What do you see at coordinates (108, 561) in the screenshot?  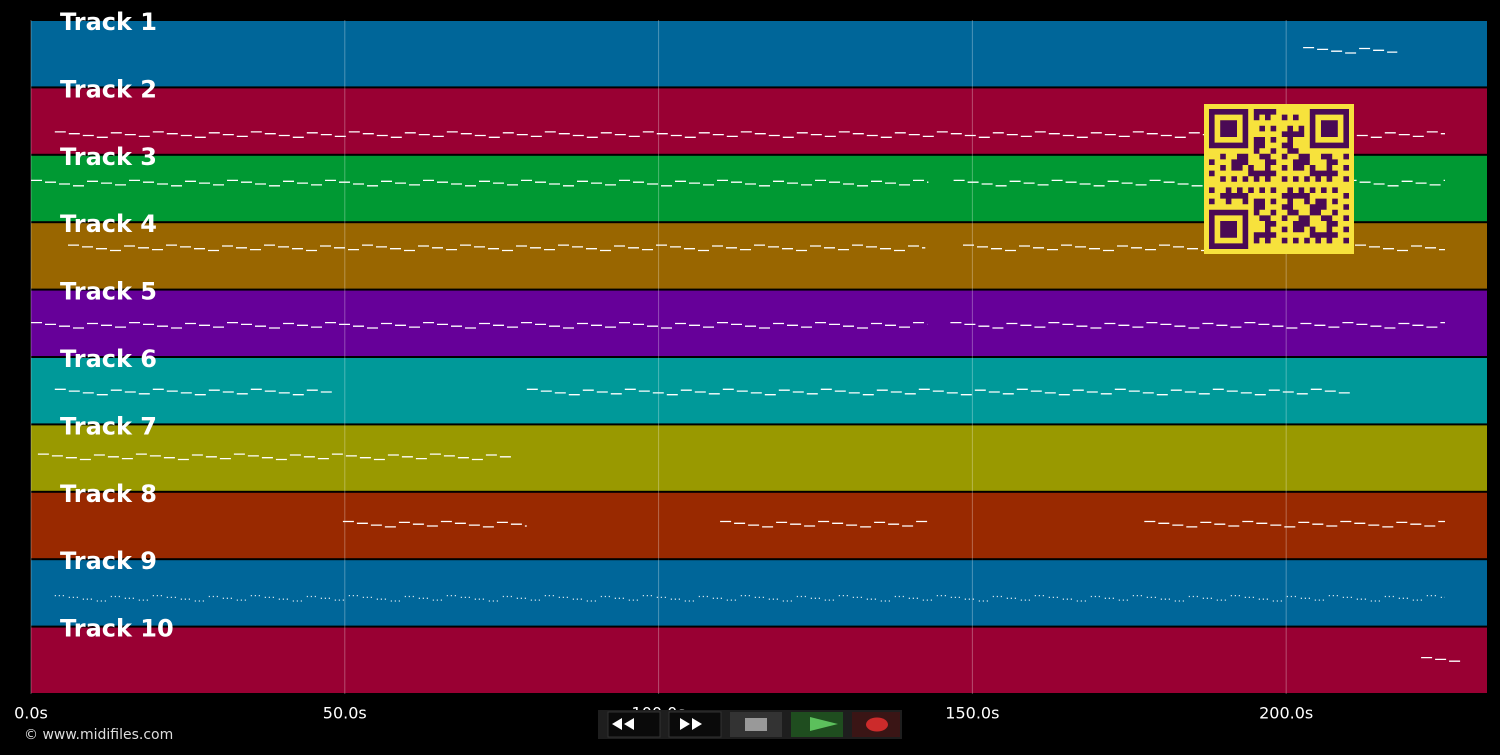 I see `track-label: Track 9` at bounding box center [108, 561].